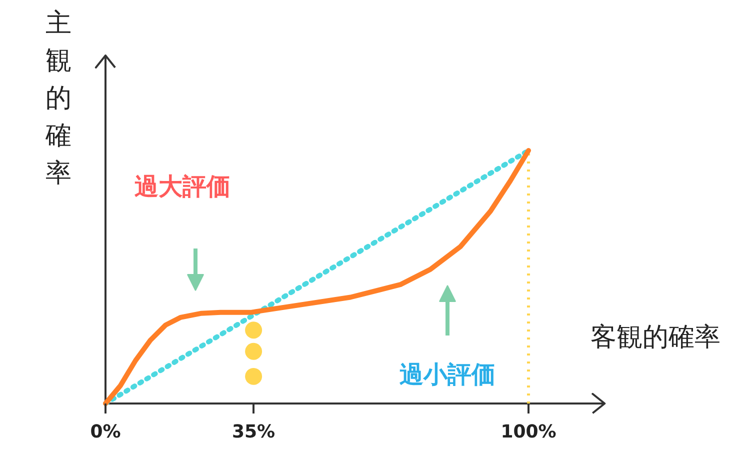 Image resolution: width=750 pixels, height=463 pixels. Describe the element at coordinates (58, 98) in the screenshot. I see `y-axis-title: 主観的確率` at that location.